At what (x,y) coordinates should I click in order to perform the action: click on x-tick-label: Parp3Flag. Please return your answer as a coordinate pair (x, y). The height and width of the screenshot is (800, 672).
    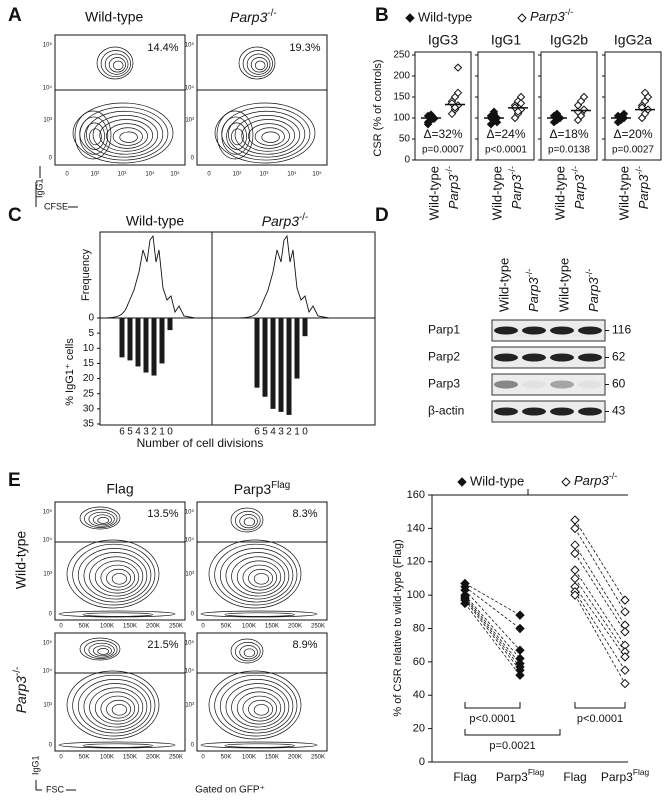
    Looking at the image, I should click on (625, 775).